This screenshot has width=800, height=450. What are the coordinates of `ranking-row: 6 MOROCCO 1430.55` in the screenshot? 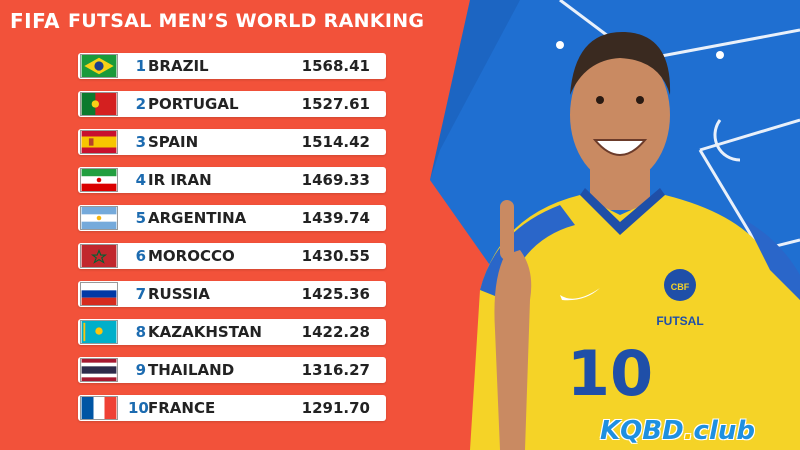 It's located at (232, 256).